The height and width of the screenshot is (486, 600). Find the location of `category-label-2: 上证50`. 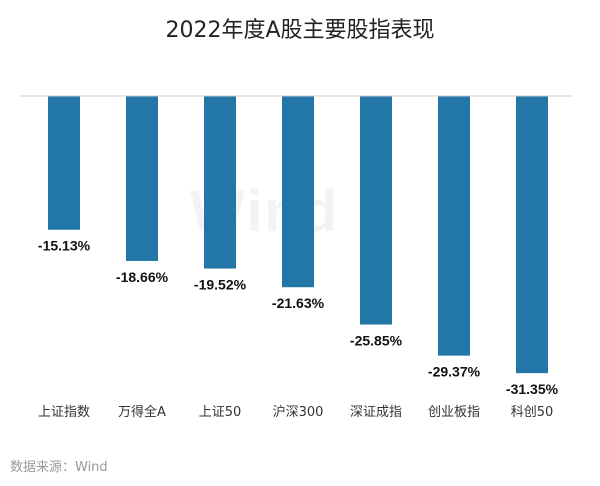

category-label-2: 上证50 is located at coordinates (220, 412).